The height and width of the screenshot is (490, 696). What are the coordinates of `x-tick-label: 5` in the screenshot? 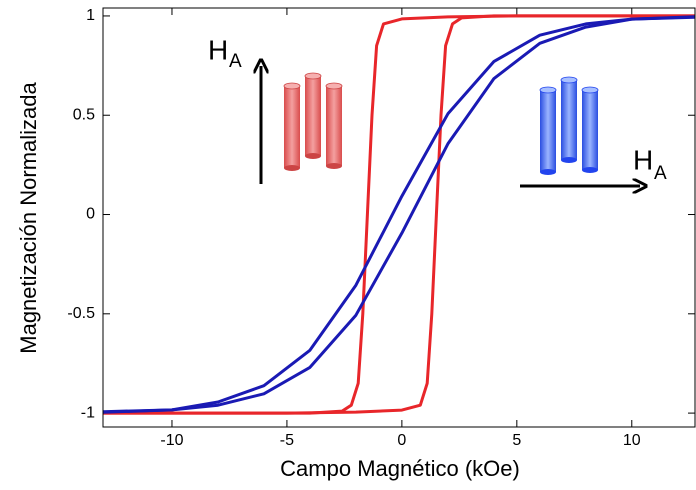 It's located at (516, 440).